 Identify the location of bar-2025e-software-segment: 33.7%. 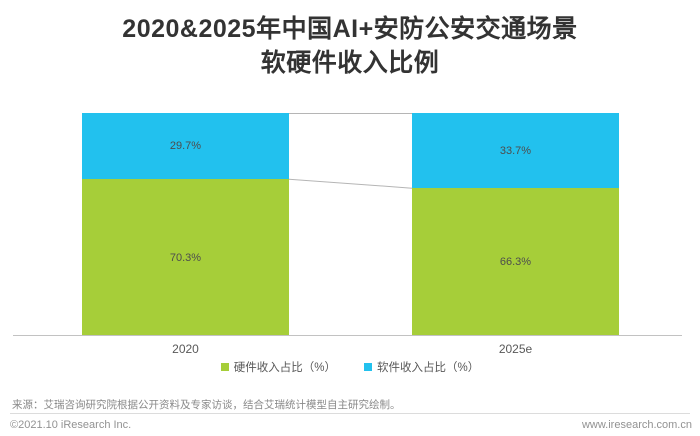
(515, 151).